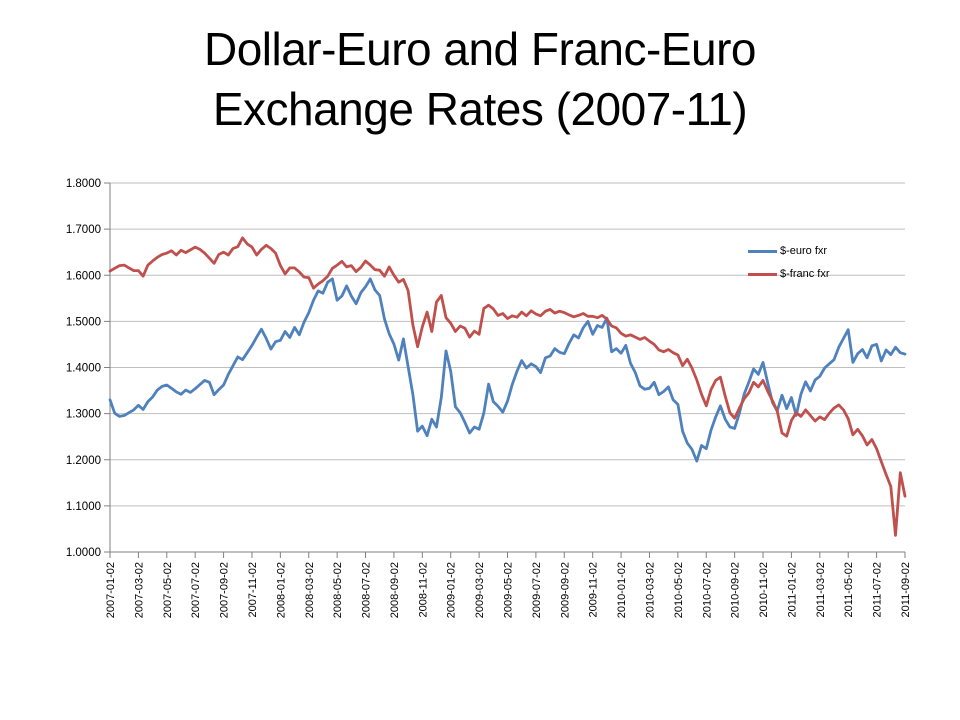 This screenshot has height=720, width=960. Describe the element at coordinates (878, 589) in the screenshot. I see `x-axis-label: 2011-07-02` at that location.